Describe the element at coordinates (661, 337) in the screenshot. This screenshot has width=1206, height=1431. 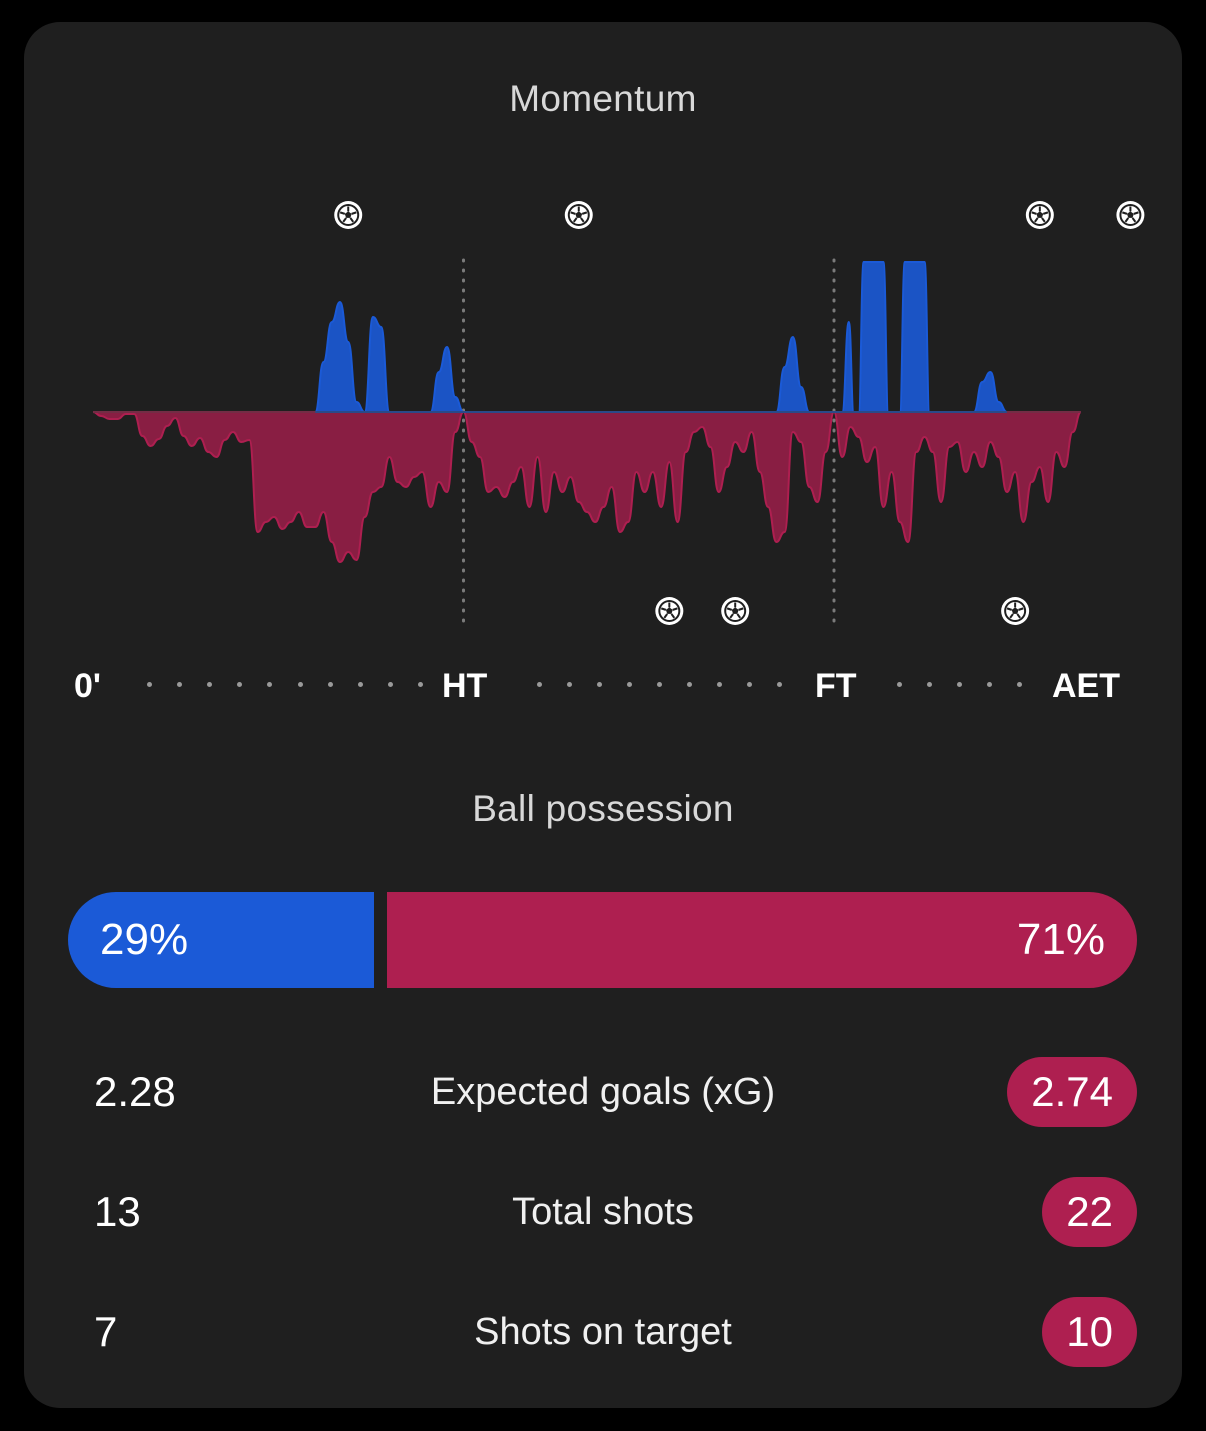
I see `momentum-area-home` at that location.